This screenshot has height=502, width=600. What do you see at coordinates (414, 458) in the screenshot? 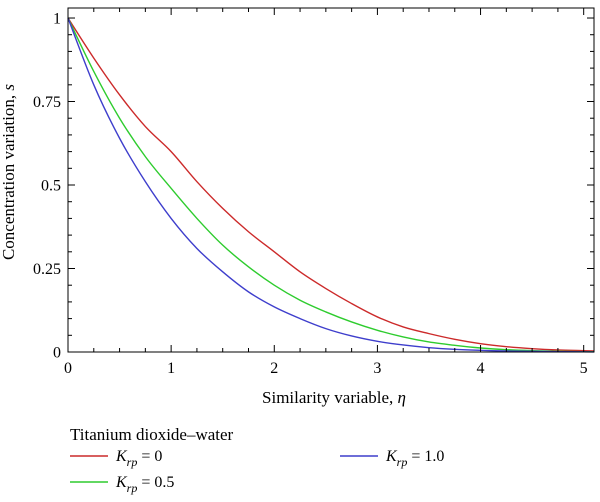
I see `legend-label-2: Krp = 1.0` at bounding box center [414, 458].